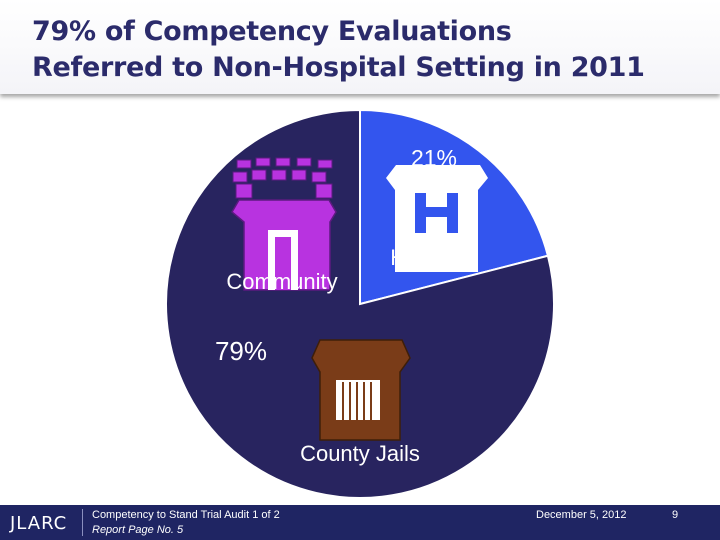 This screenshot has width=720, height=540. Describe the element at coordinates (82, 522) in the screenshot. I see `footer-divider` at that location.